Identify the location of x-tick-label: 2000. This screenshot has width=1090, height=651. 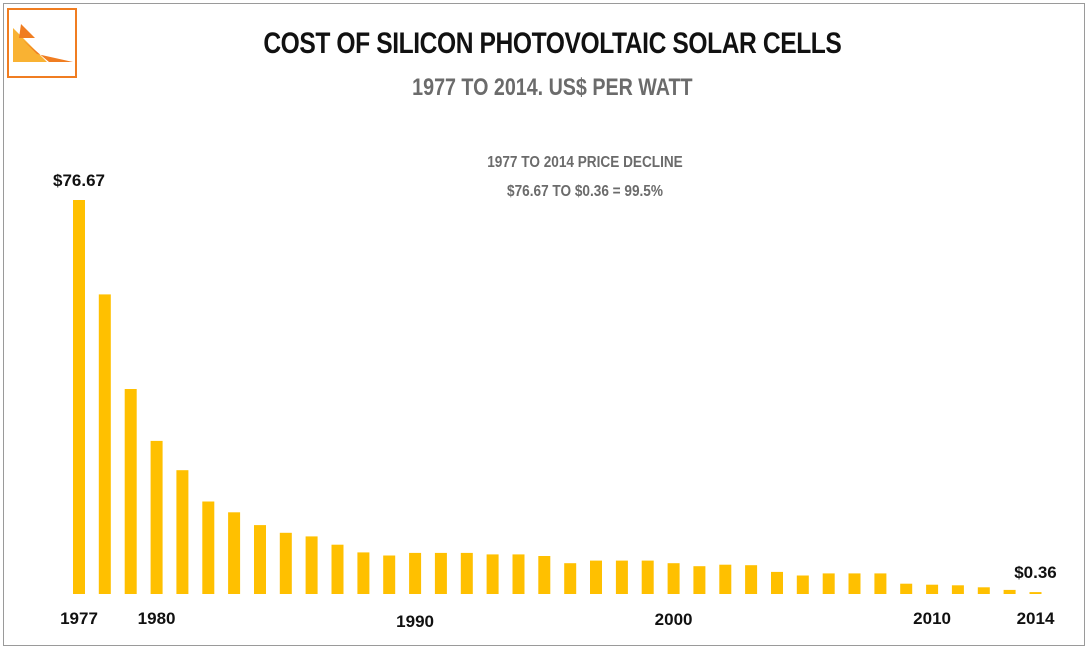
(674, 619).